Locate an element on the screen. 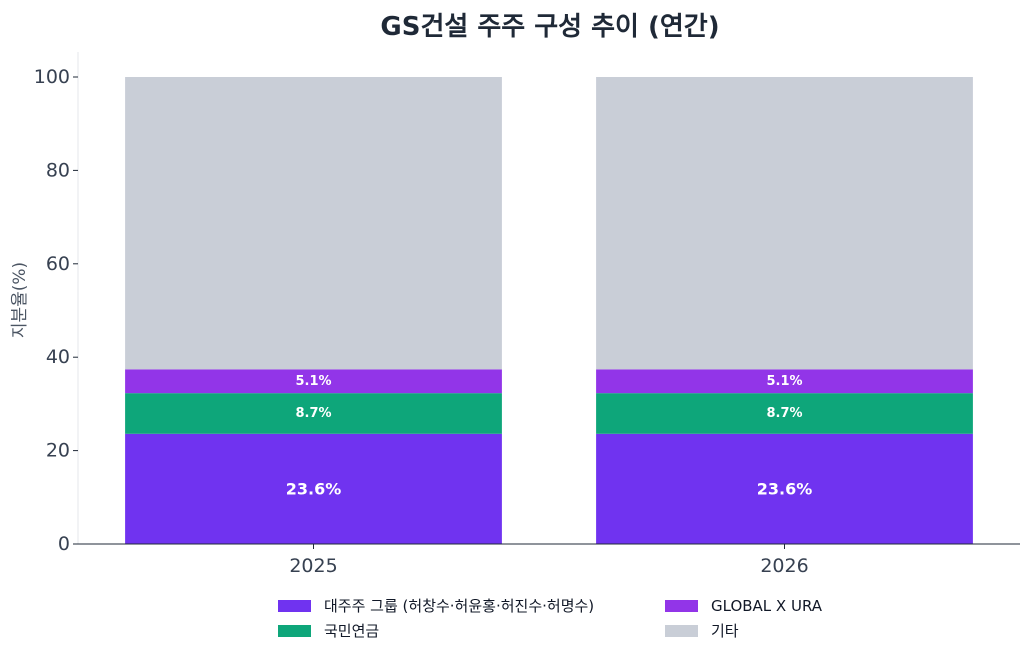 Image resolution: width=1030 pixels, height=661 pixels. x-tick-label-0: 2025 is located at coordinates (313, 566).